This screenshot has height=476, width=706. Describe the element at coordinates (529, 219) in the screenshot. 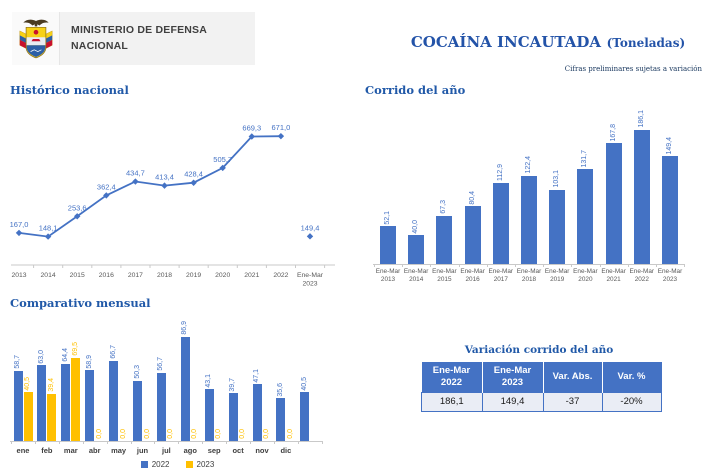

I see `bar-Ene-Mar-2018` at that location.